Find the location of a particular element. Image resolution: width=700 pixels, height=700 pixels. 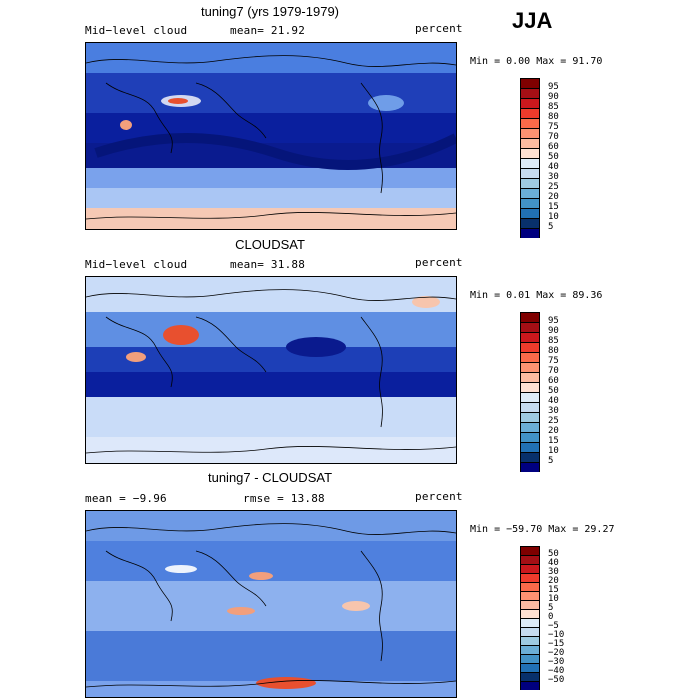

panel1-units-label: percent is located at coordinates (439, 28).